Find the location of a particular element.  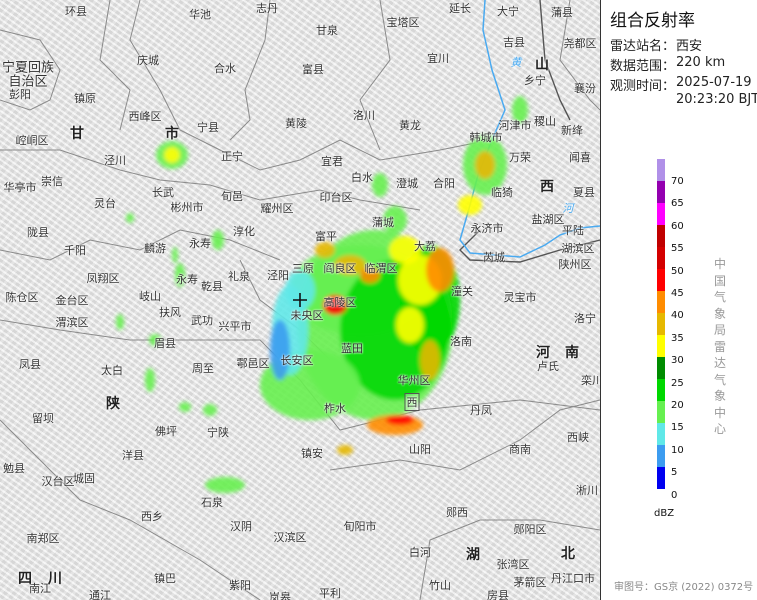

place-label: 万荣 is located at coordinates (520, 157).